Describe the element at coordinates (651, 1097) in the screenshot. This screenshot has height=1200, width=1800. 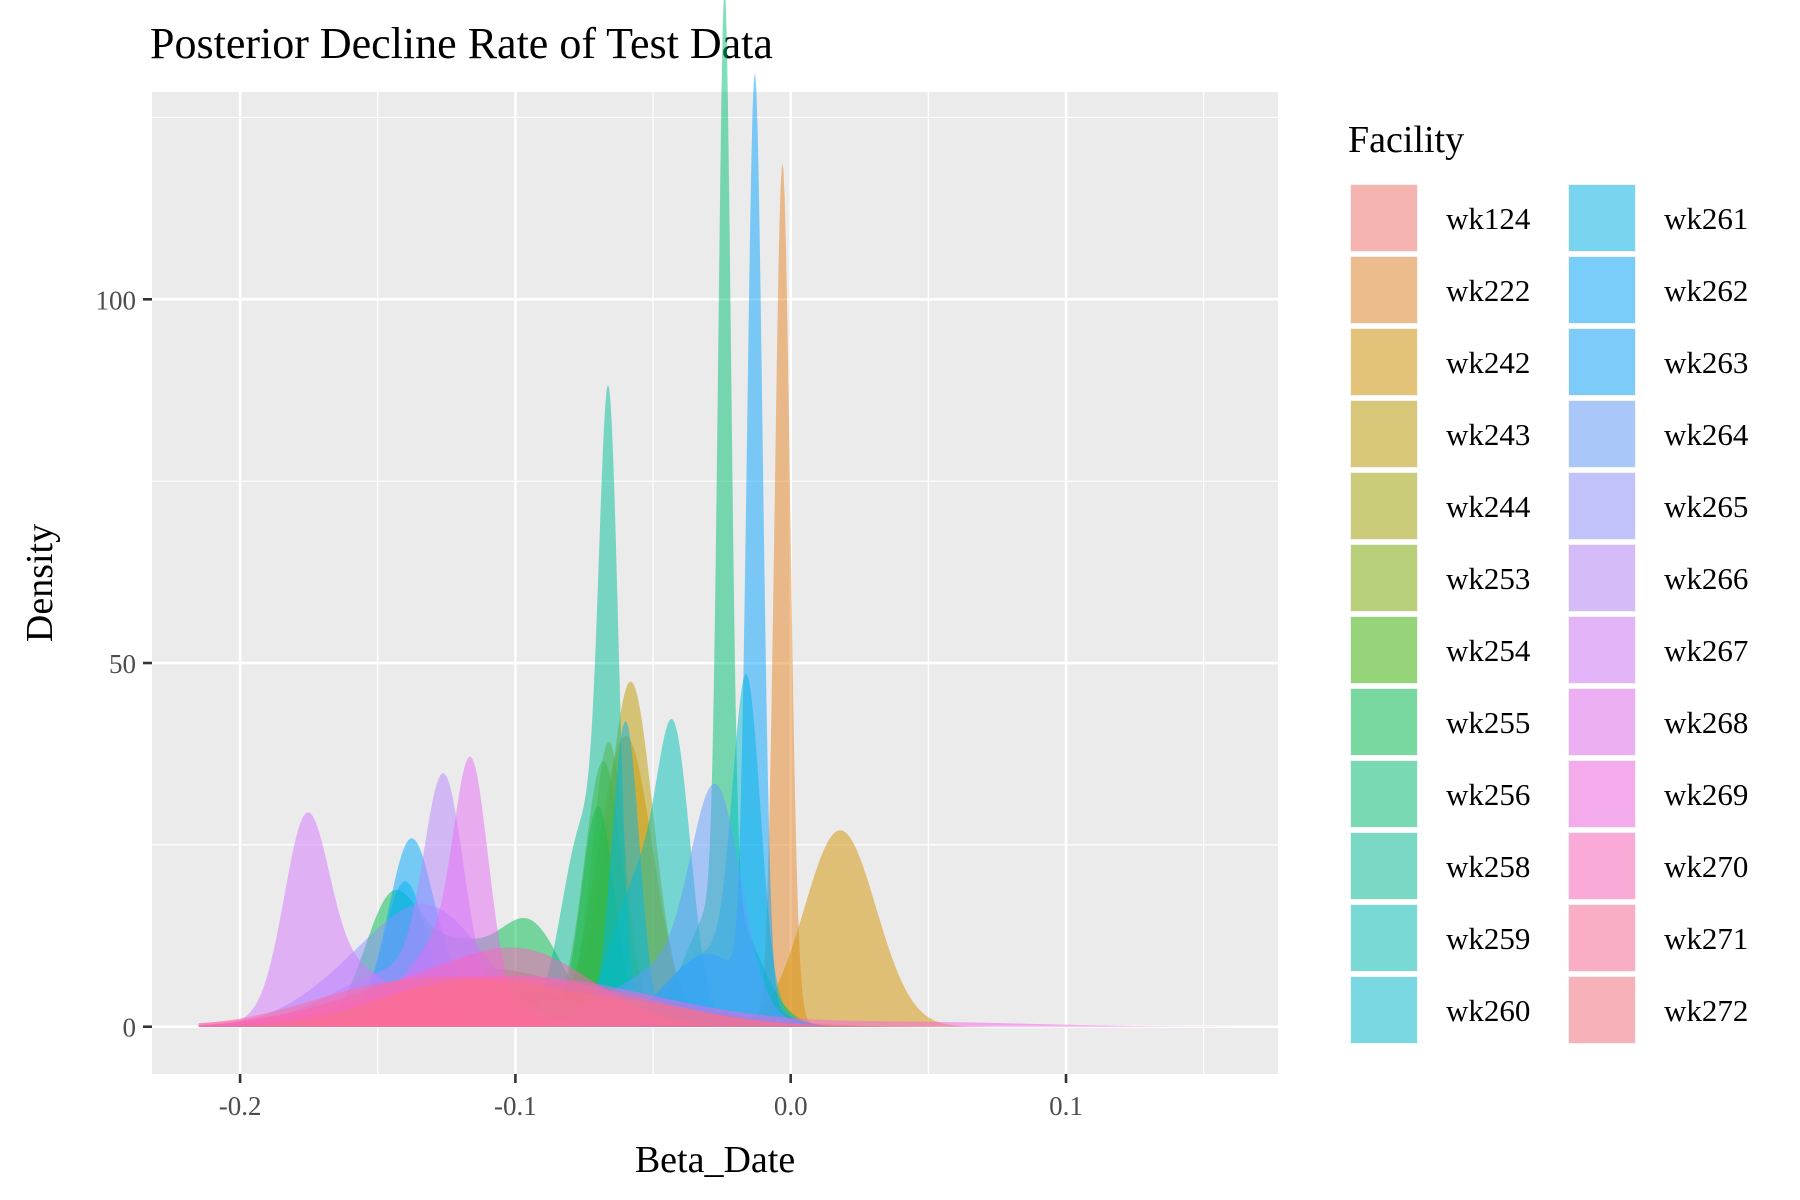
I see `x-axis: -0.2 -0.1 0.0 0.1` at that location.